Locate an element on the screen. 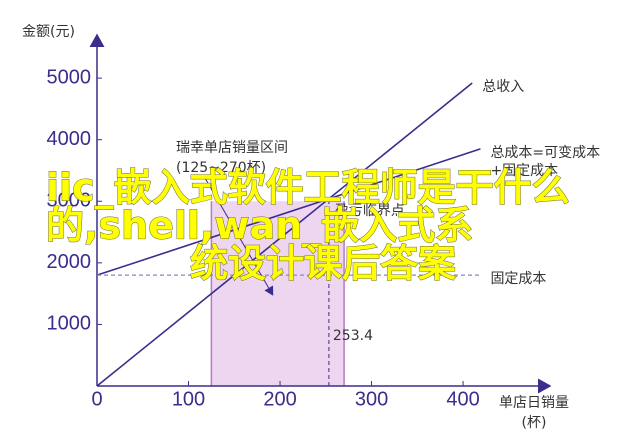 The width and height of the screenshot is (644, 445). annotation-text: 瑞幸单店销量区间 is located at coordinates (232, 148).